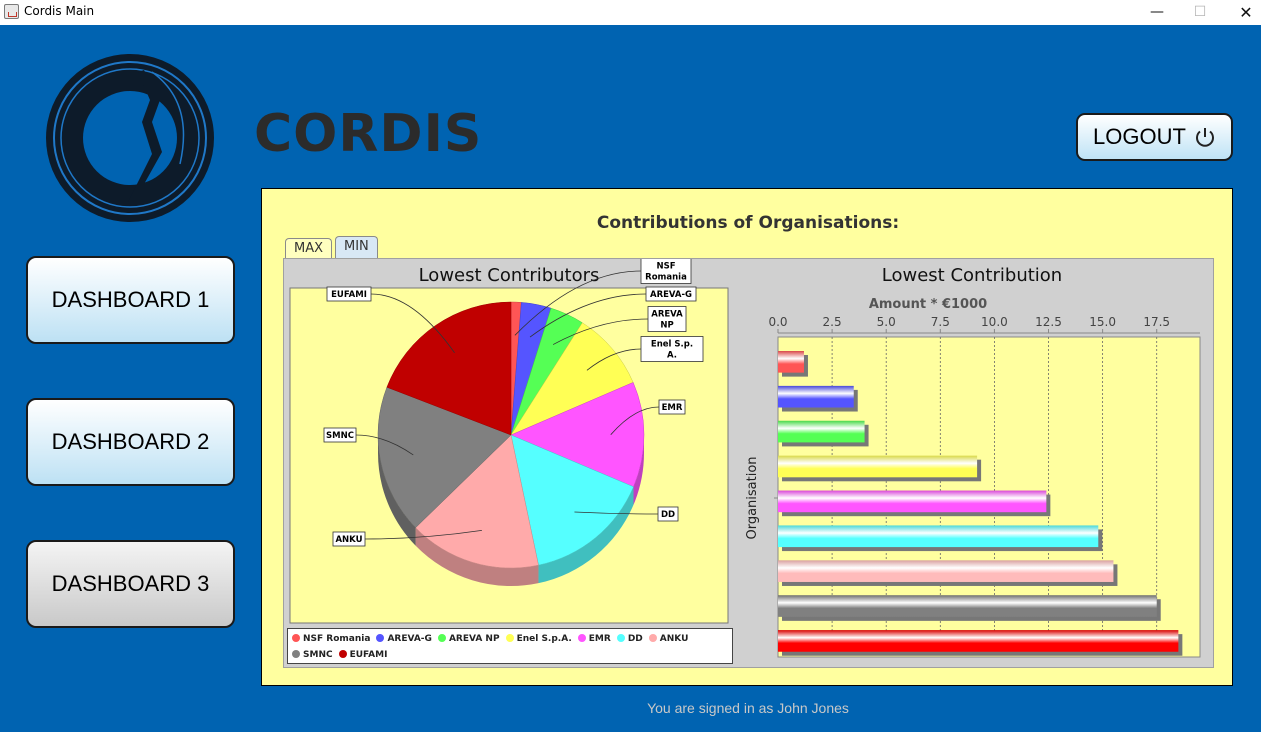 This screenshot has width=1261, height=732. What do you see at coordinates (635, 639) in the screenshot?
I see `legend-label: DD` at bounding box center [635, 639].